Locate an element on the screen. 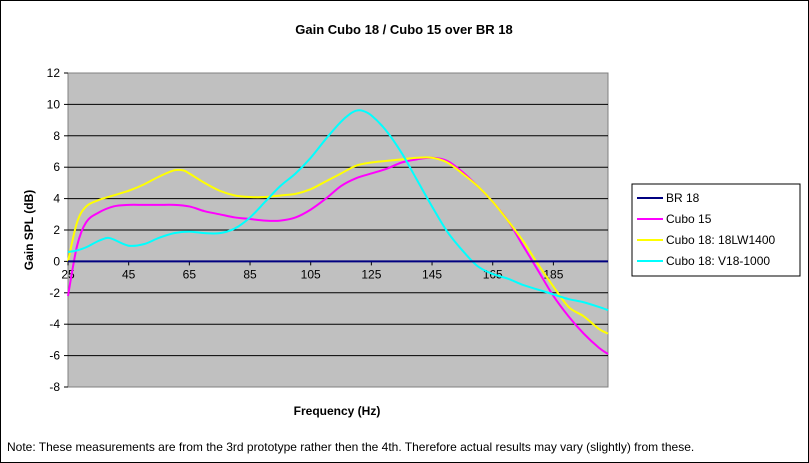  x-tick-label: 145 is located at coordinates (432, 274).